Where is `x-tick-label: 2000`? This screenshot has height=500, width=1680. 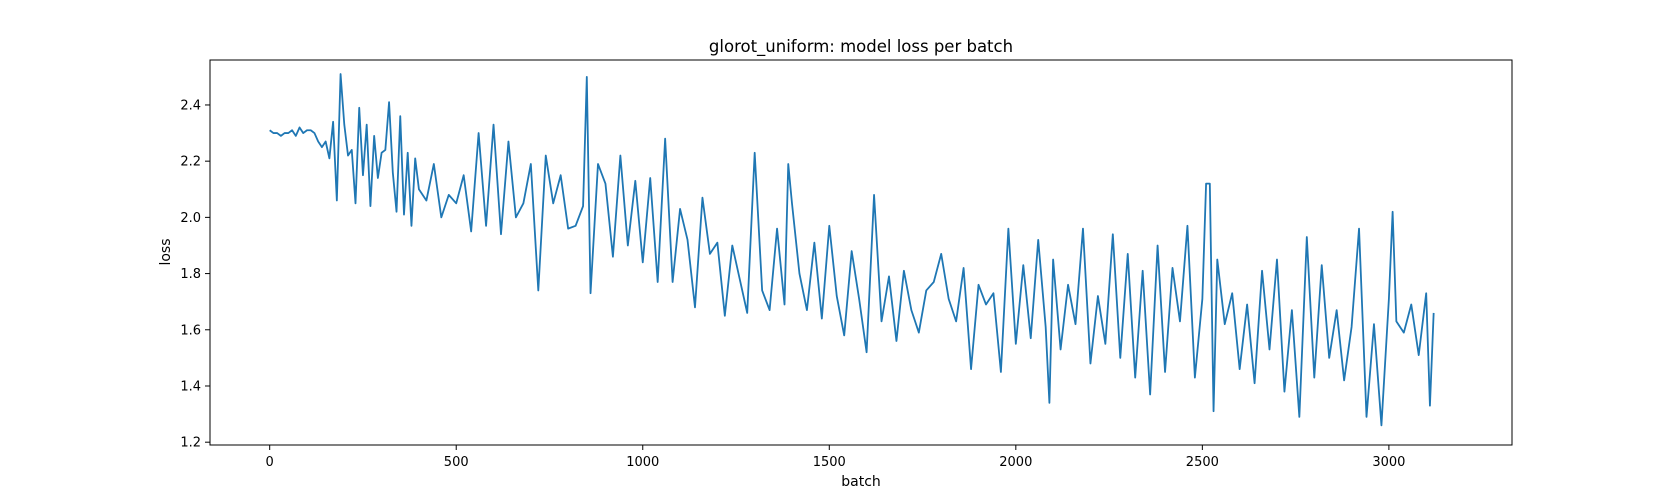
x-tick-label: 2000 is located at coordinates (1015, 462).